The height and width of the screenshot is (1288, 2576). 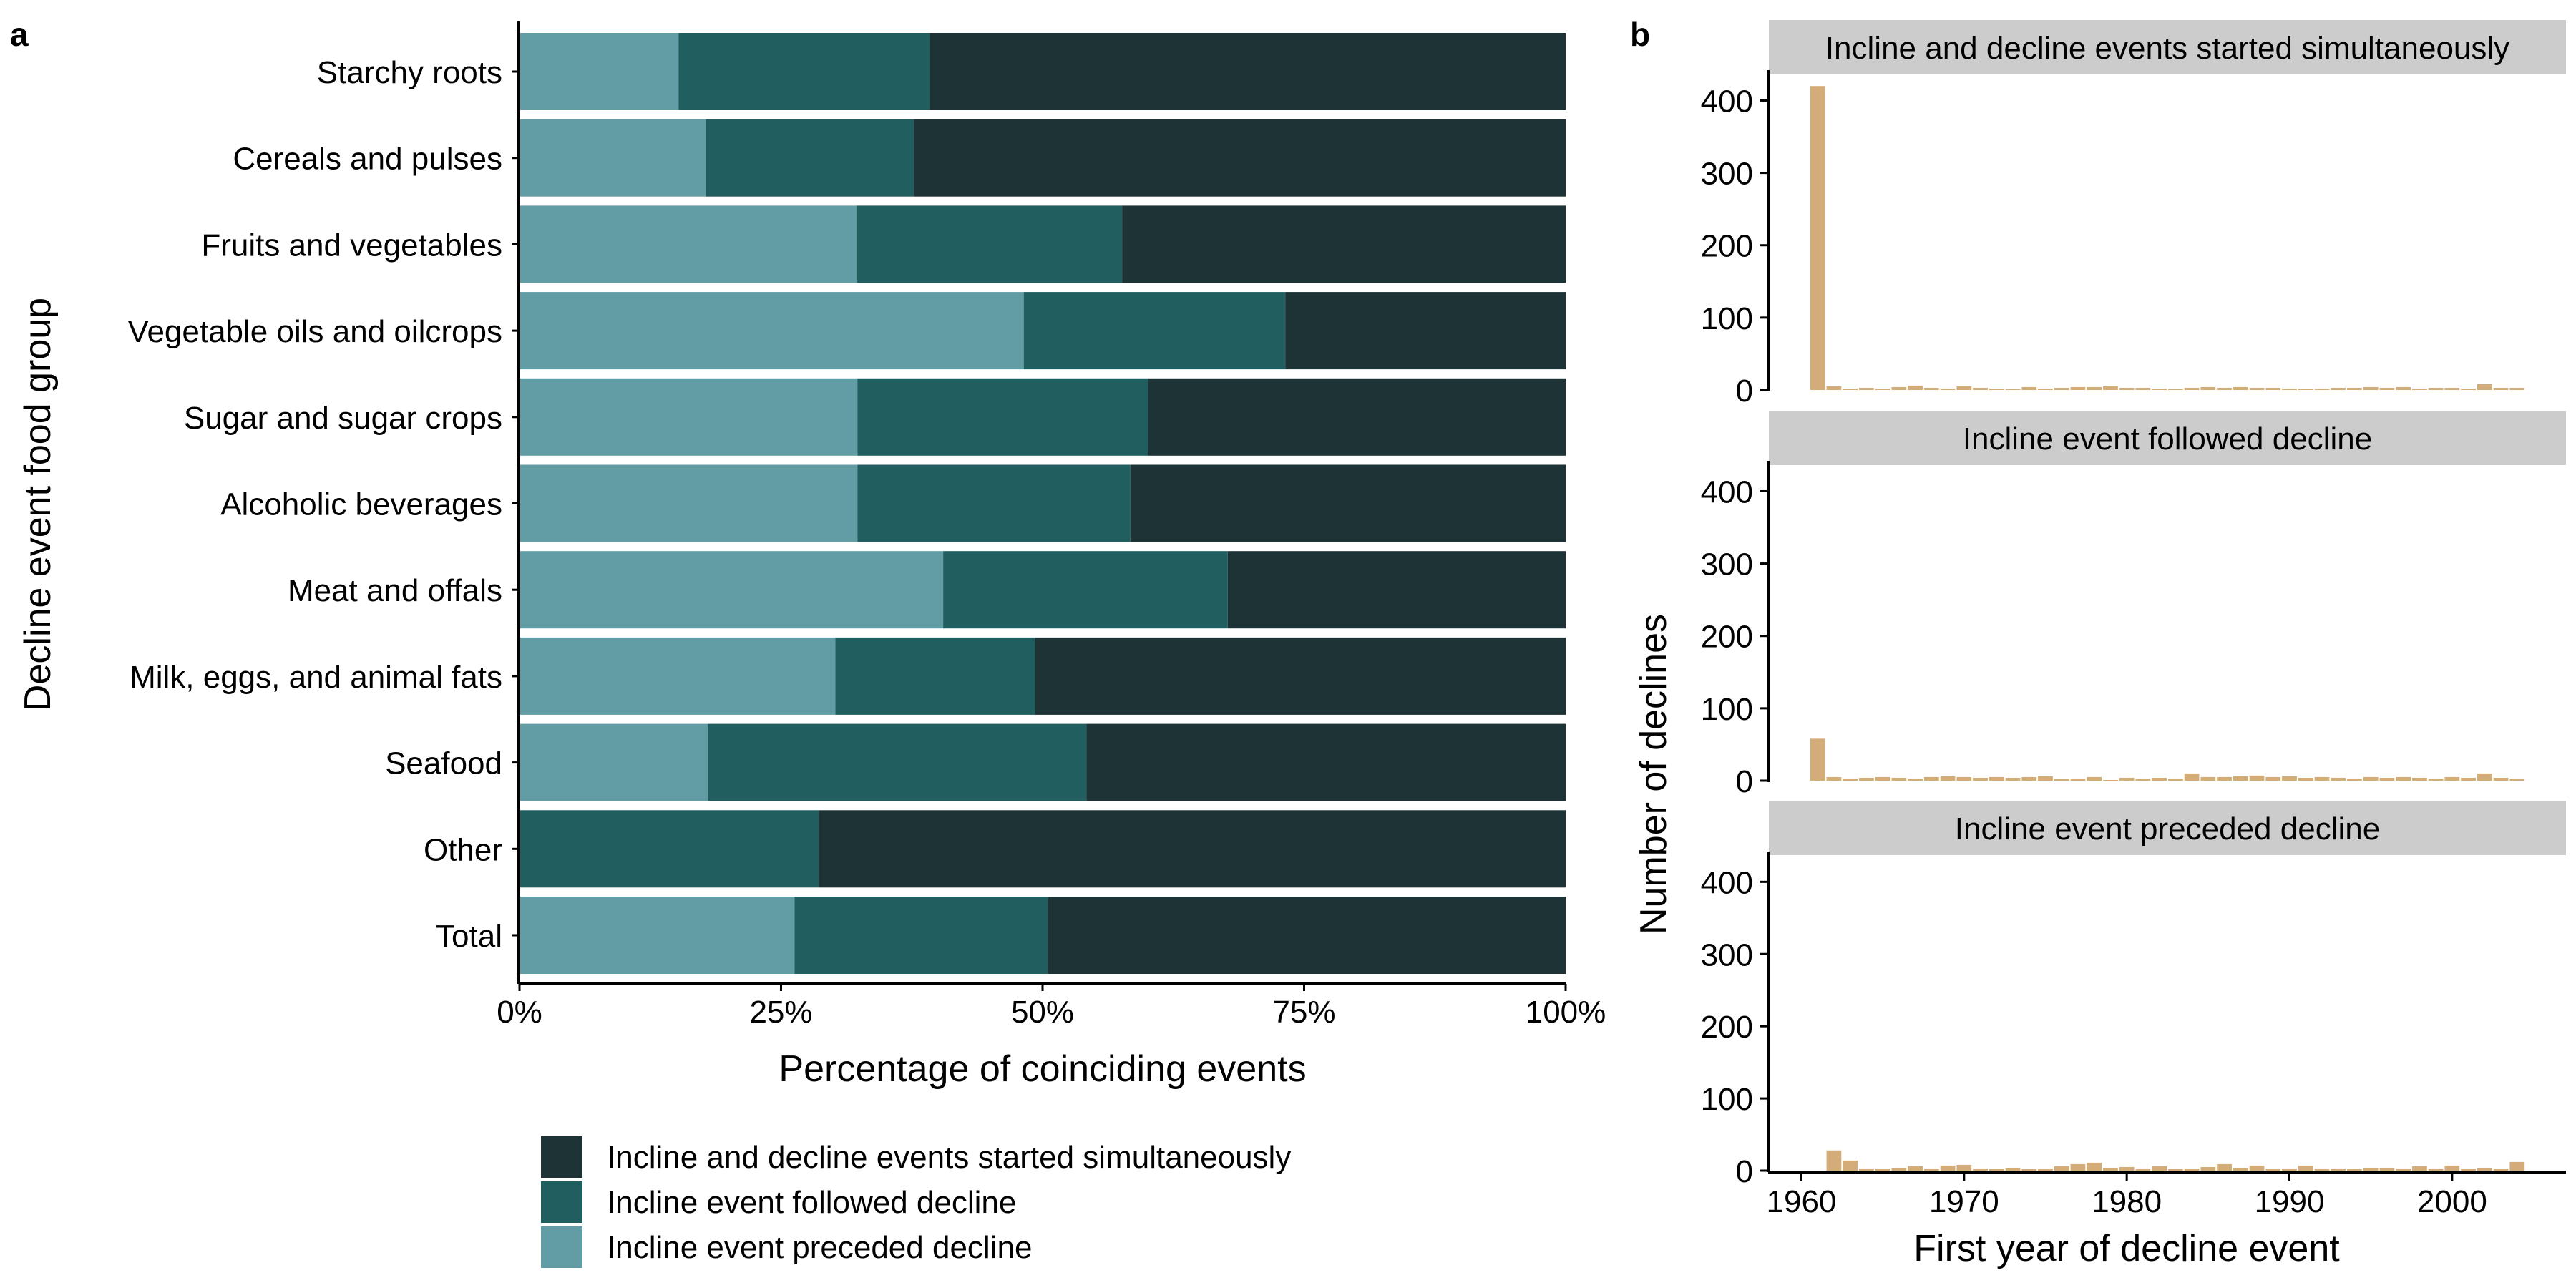 I want to click on category-label: Seafood, so click(x=443, y=763).